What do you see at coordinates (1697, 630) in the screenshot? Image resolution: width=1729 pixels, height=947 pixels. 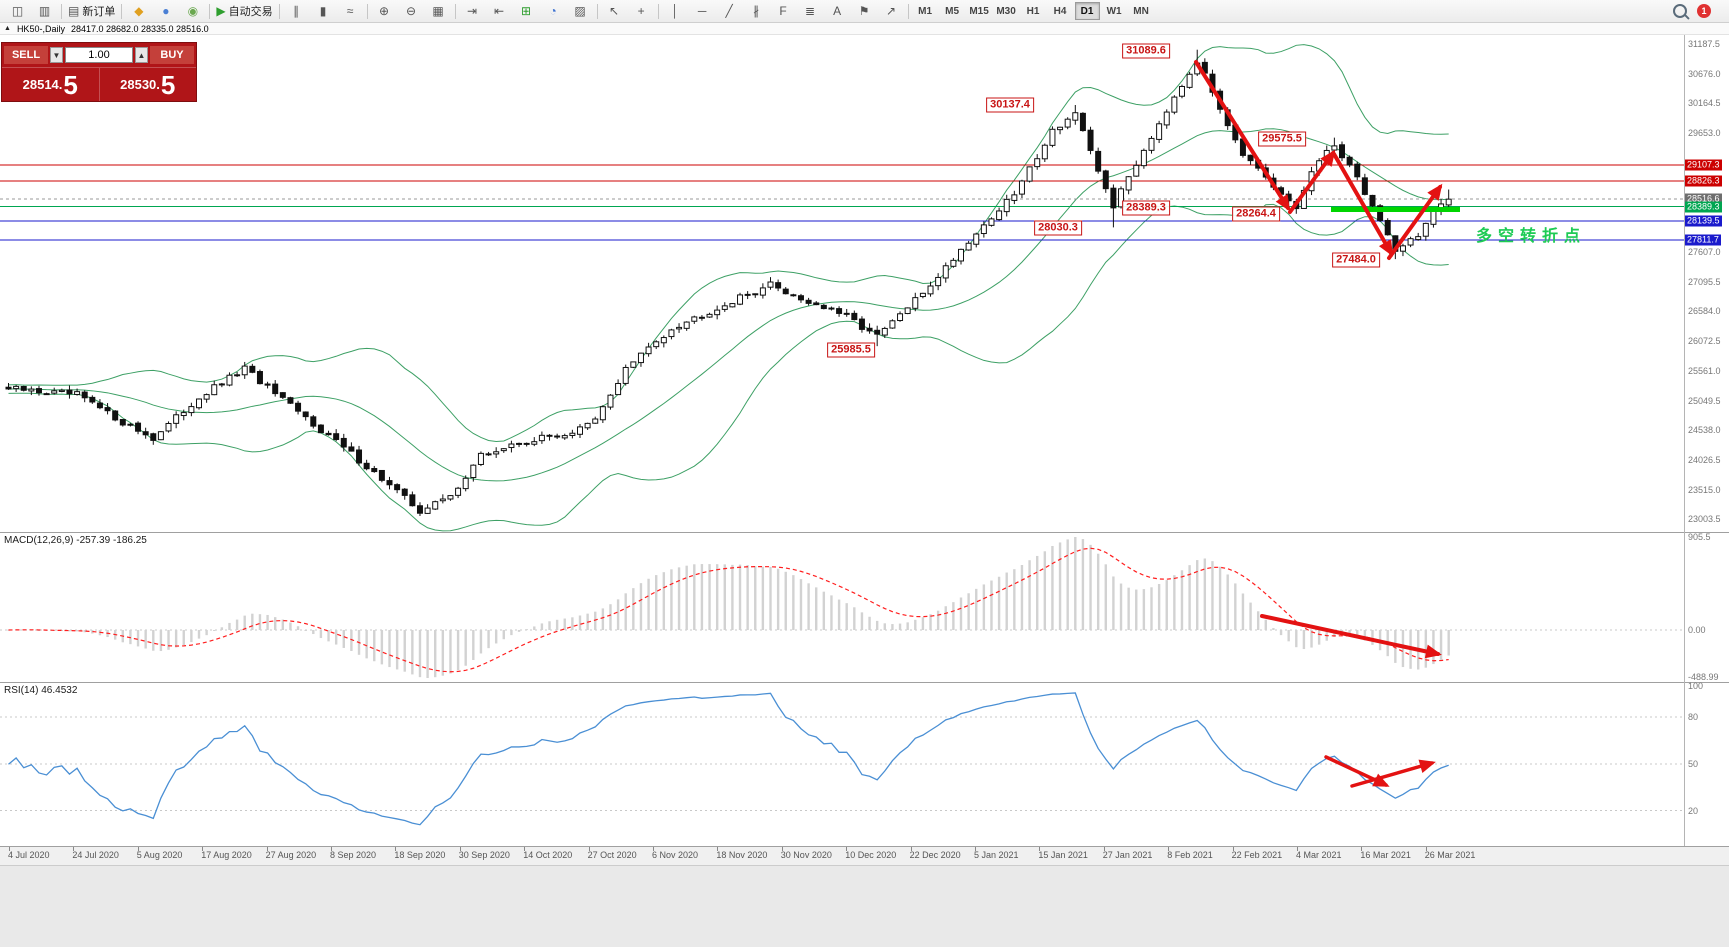 I see `macd-axis-label: 0.00` at bounding box center [1697, 630].